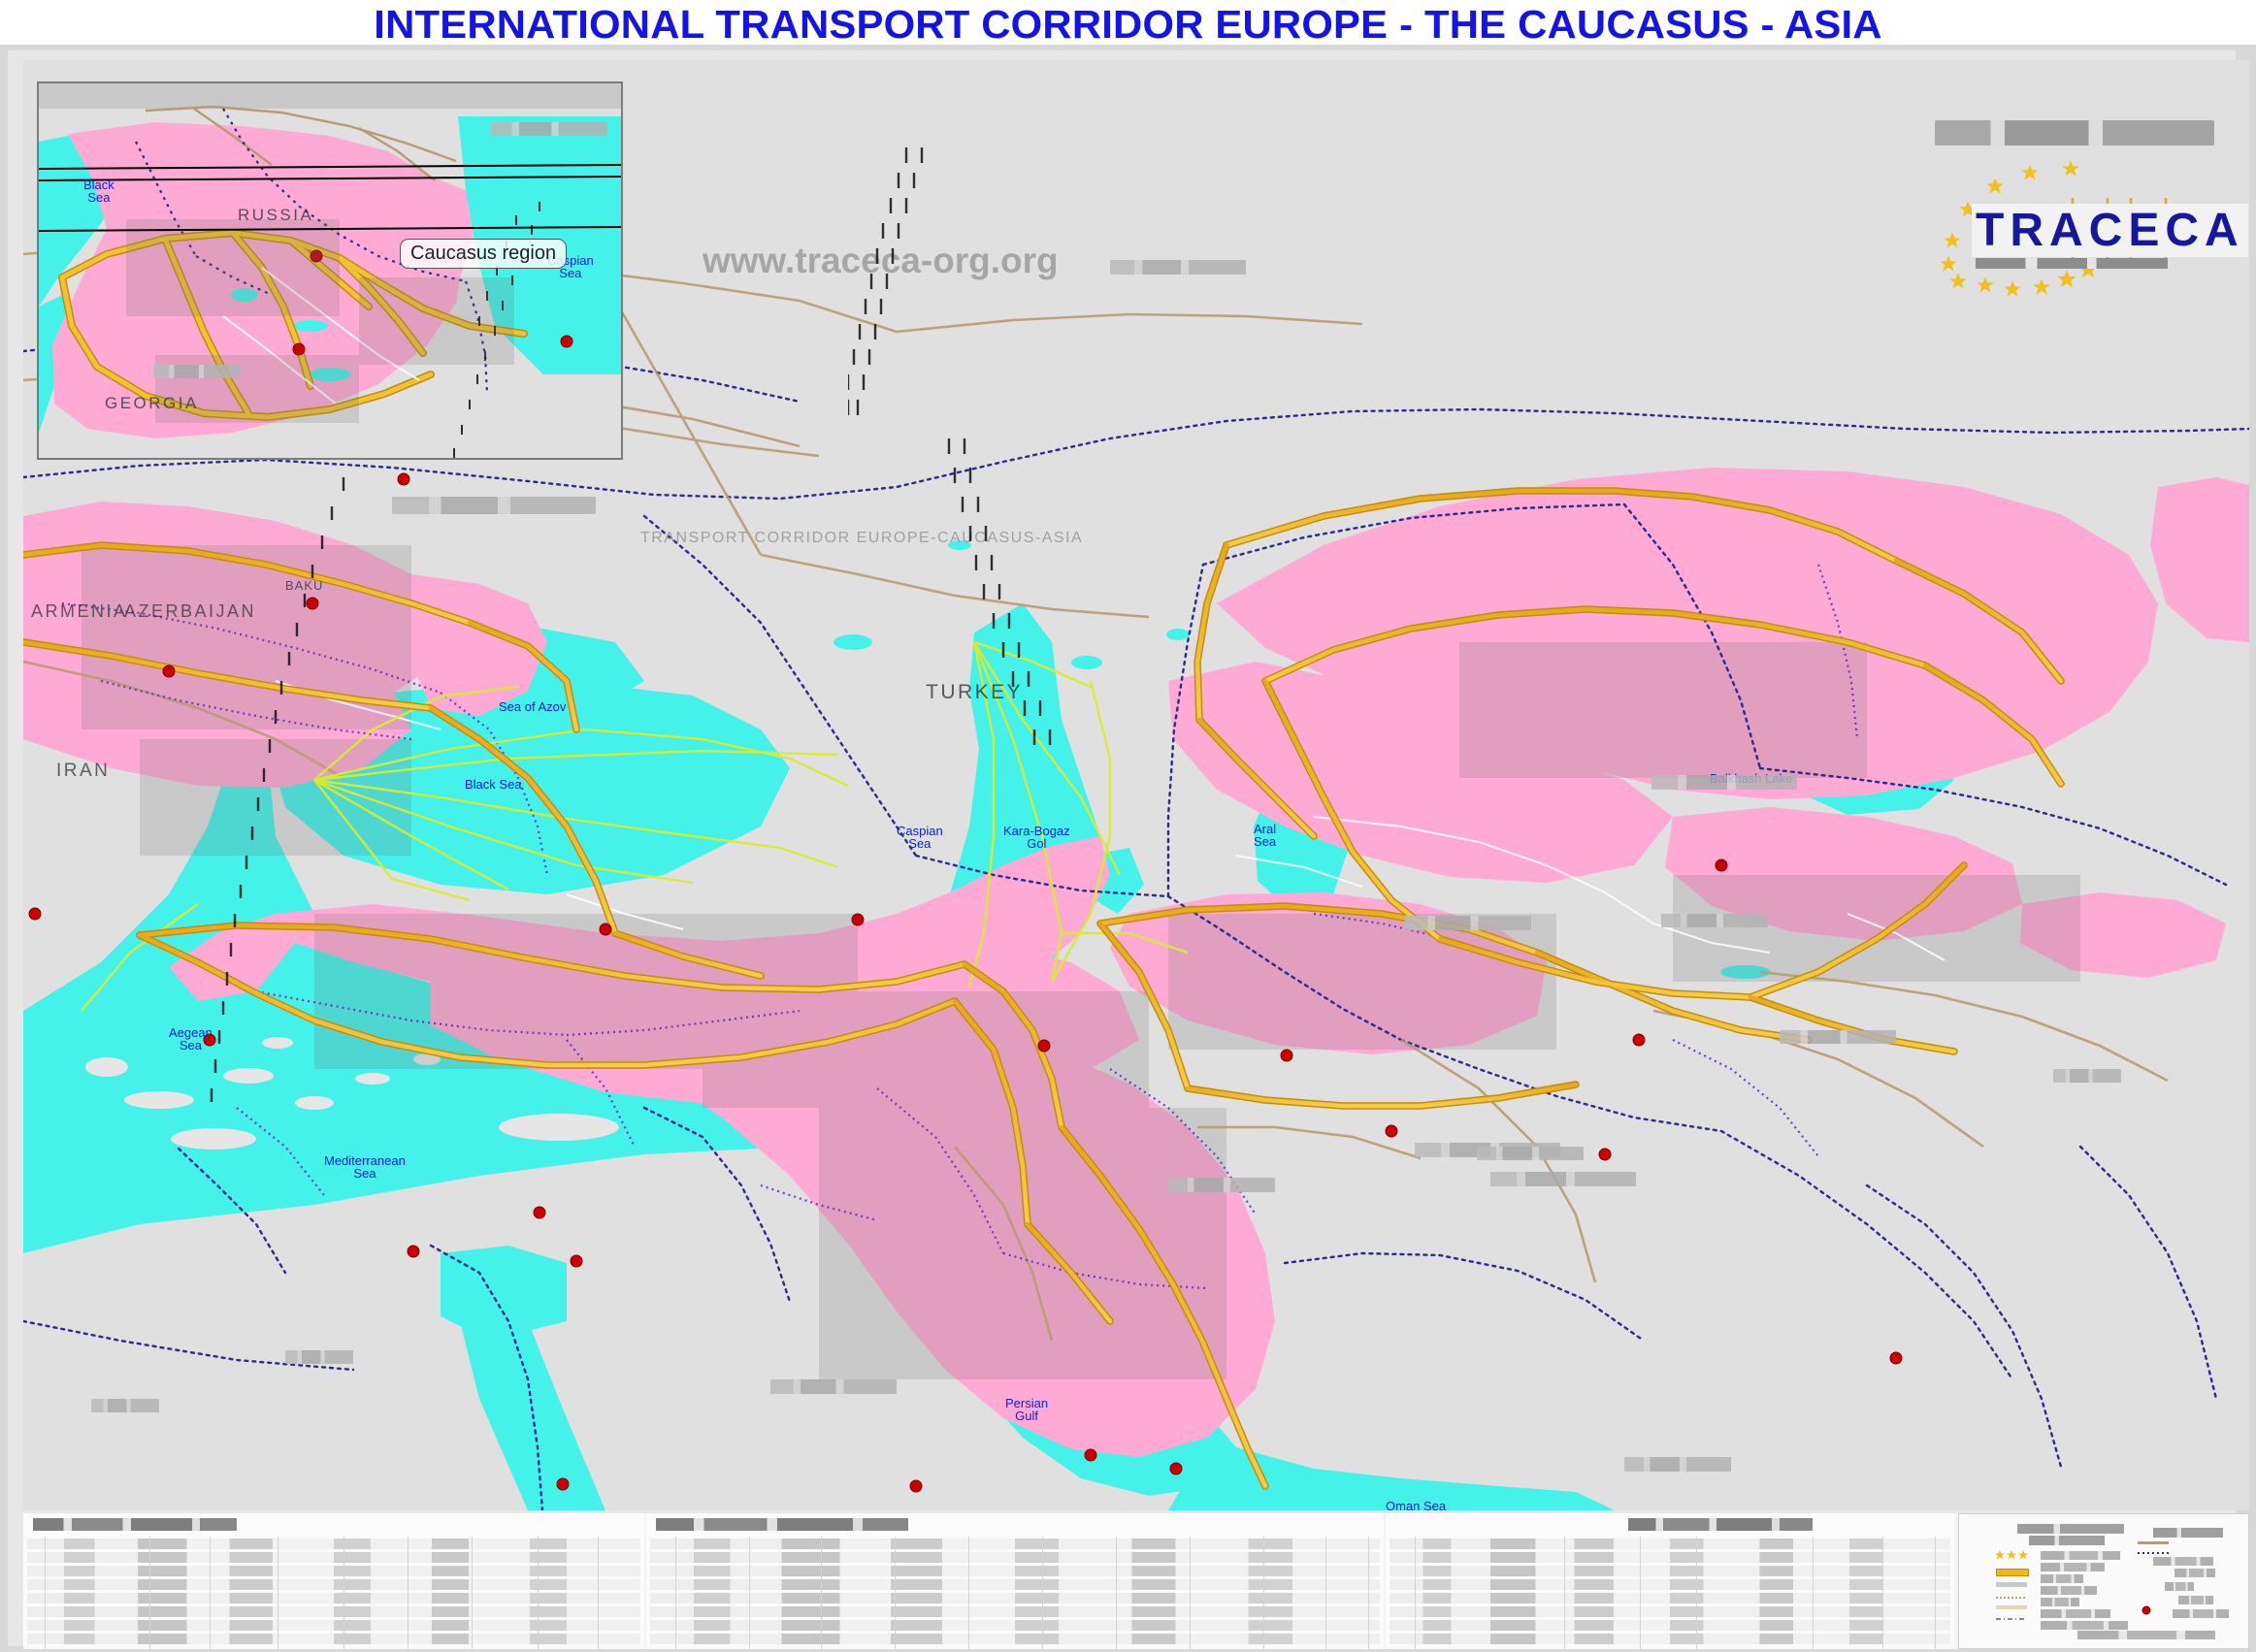 Image resolution: width=2256 pixels, height=1652 pixels. I want to click on table-left, so click(333, 1581).